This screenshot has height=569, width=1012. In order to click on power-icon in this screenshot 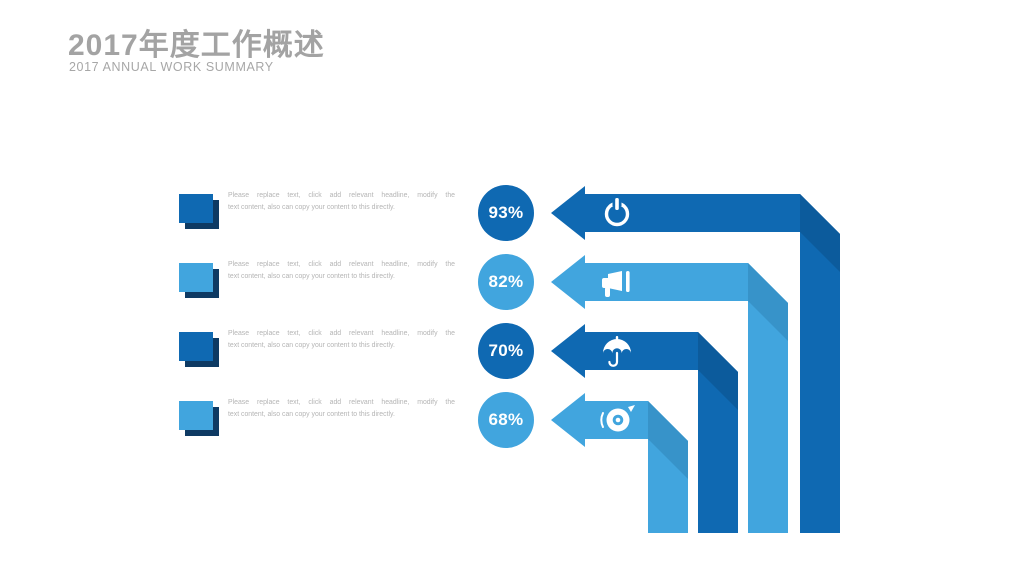, I will do `click(617, 212)`.